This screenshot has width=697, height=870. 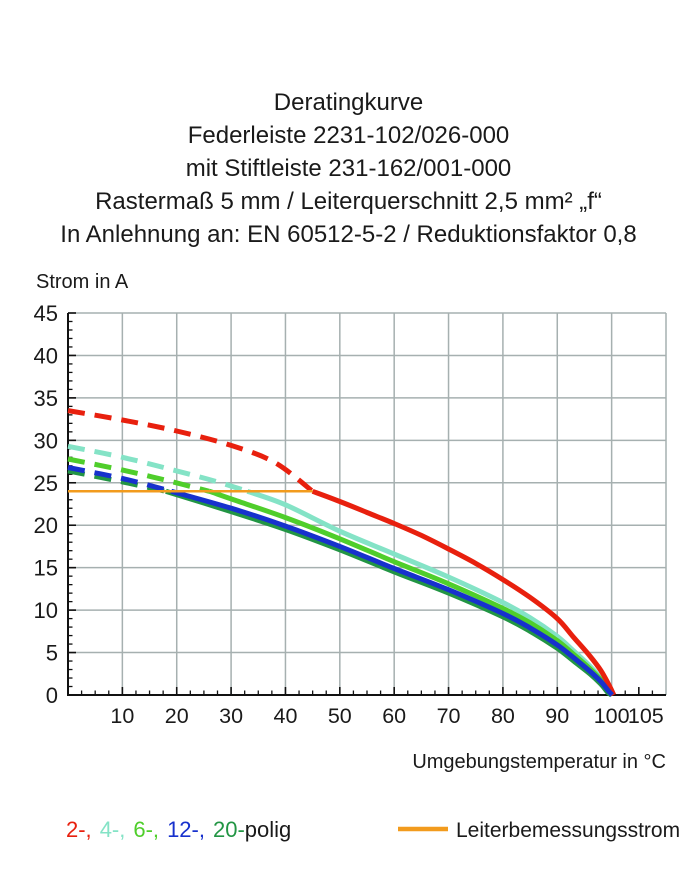 I want to click on y-tick-label: 25, so click(x=46, y=483).